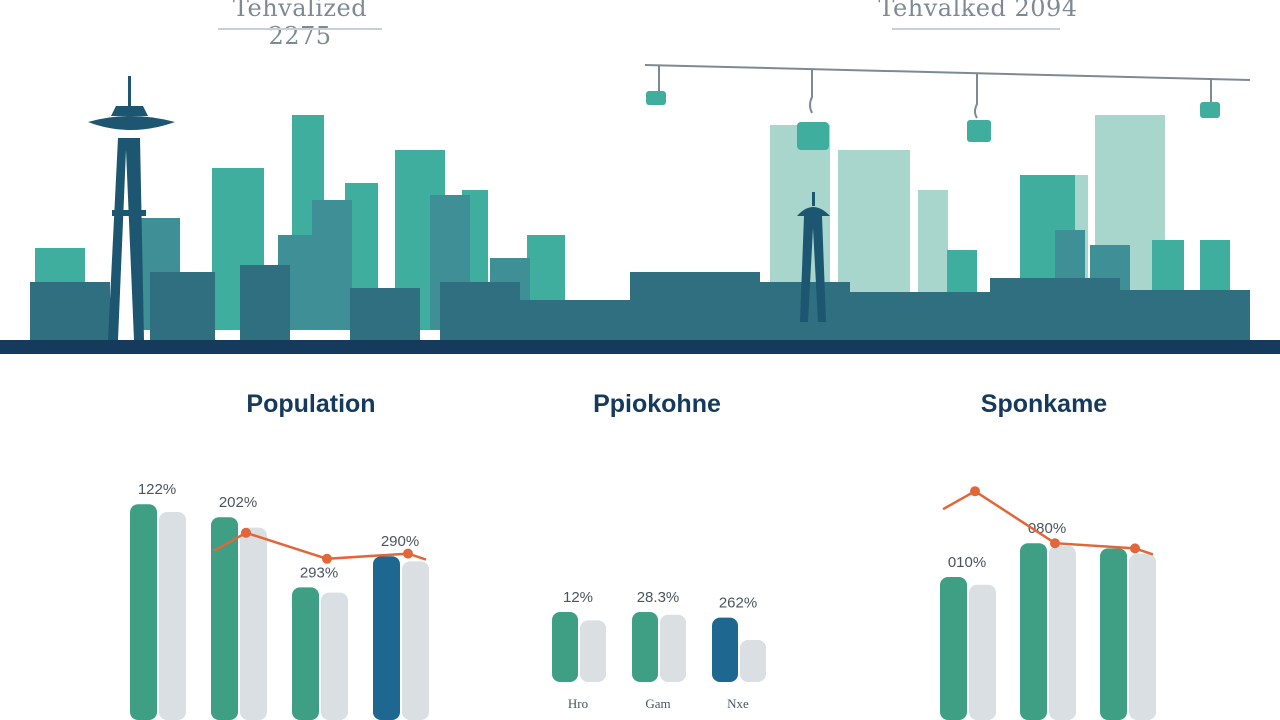 This screenshot has width=1280, height=720. I want to click on category-label-1-0: Hro, so click(578, 703).